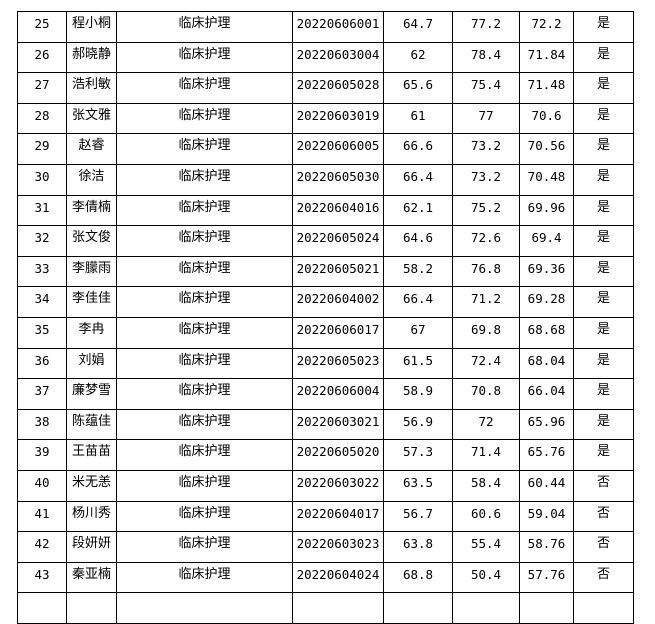  Describe the element at coordinates (91, 332) in the screenshot. I see `candidate-name-cell: 李冉` at that location.